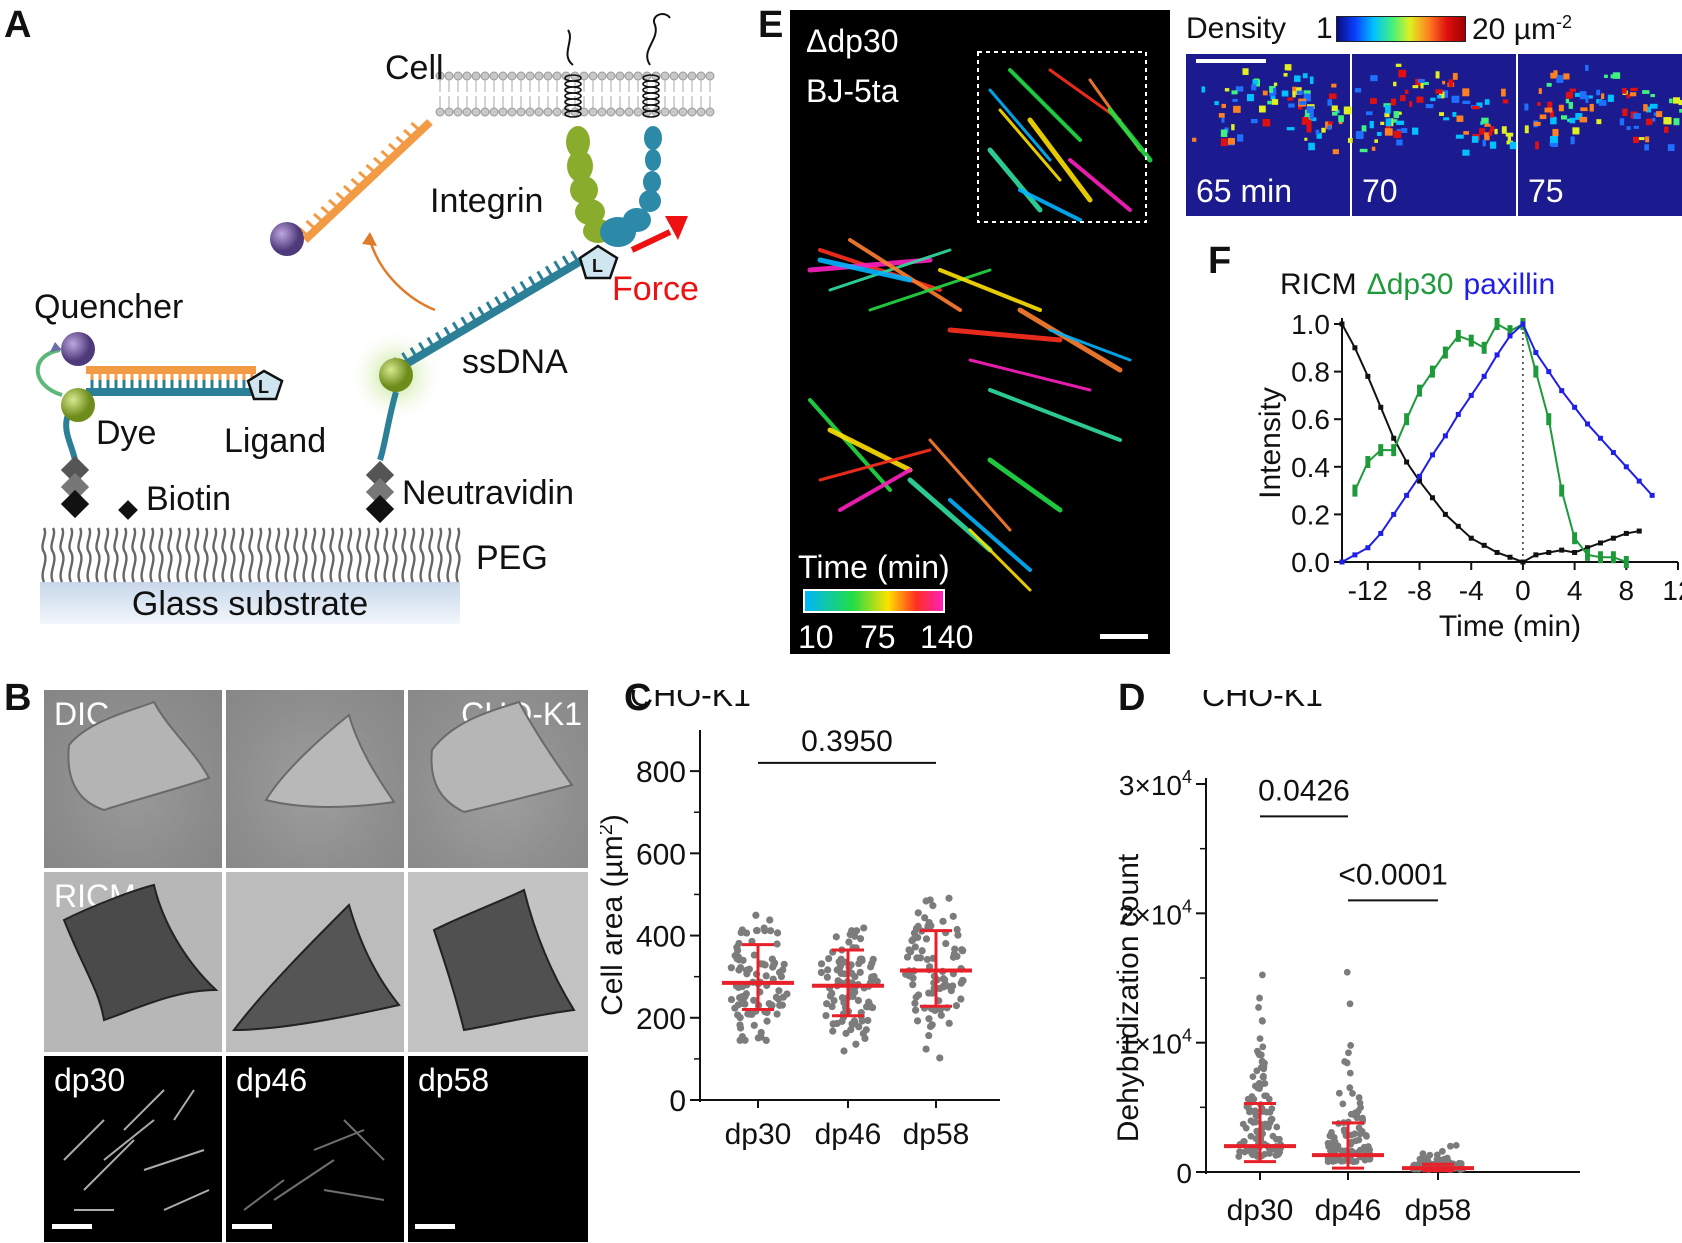  I want to click on label-peg: PEG, so click(512, 558).